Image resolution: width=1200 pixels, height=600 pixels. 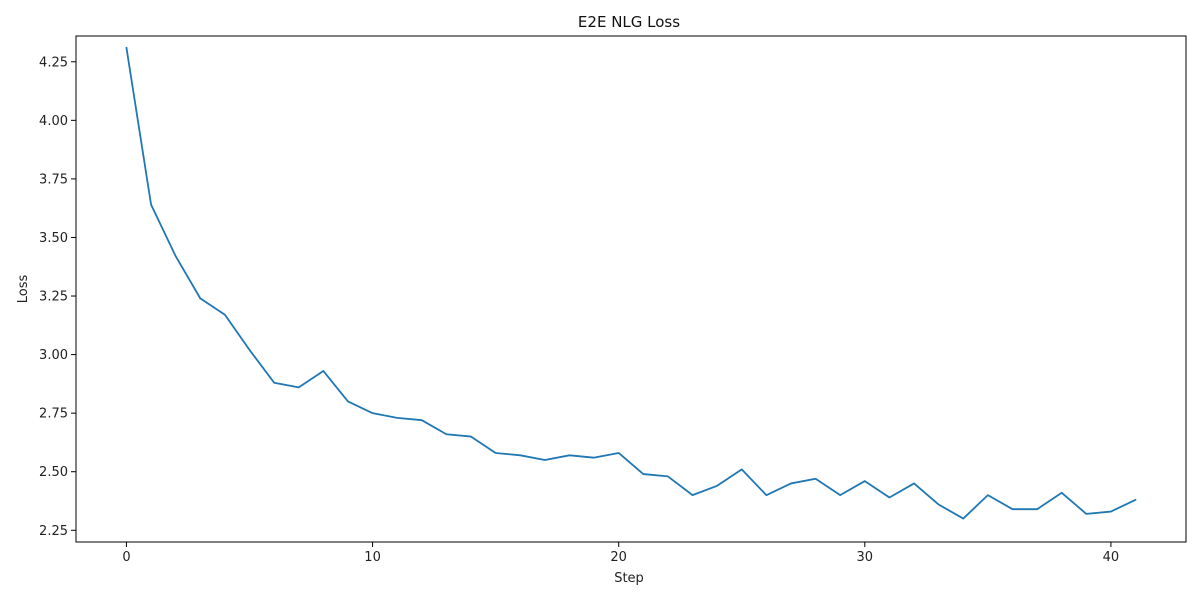 I want to click on y-axis-label: Loss, so click(x=23, y=289).